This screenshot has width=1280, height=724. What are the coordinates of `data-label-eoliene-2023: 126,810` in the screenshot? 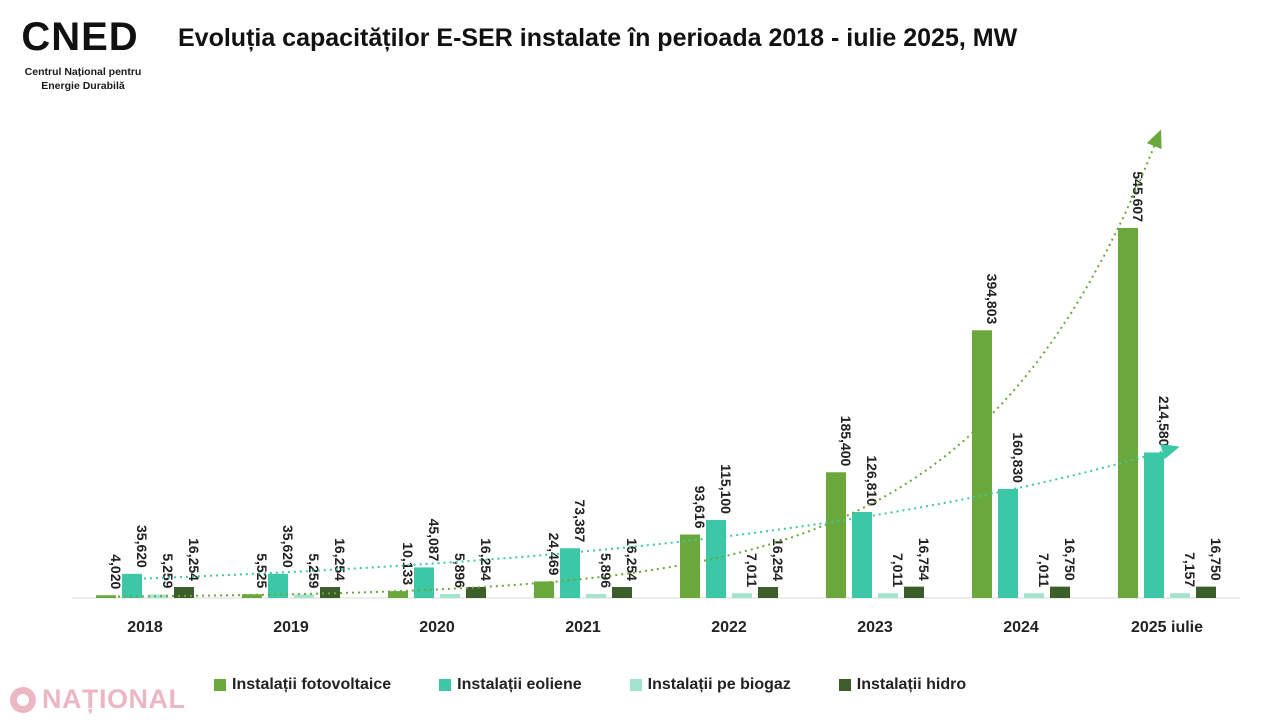 It's located at (872, 480).